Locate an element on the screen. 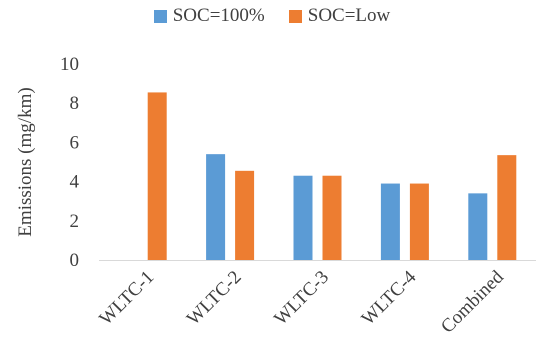  y-tick-label: 8 is located at coordinates (75, 103).